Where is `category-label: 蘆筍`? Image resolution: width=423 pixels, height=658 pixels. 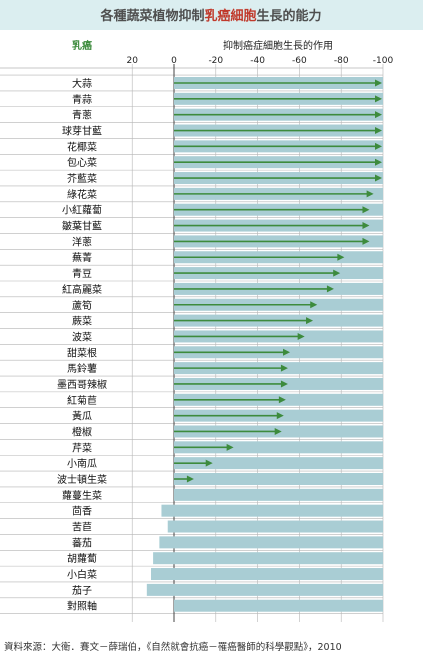 category-label: 蘆筍 is located at coordinates (82, 305).